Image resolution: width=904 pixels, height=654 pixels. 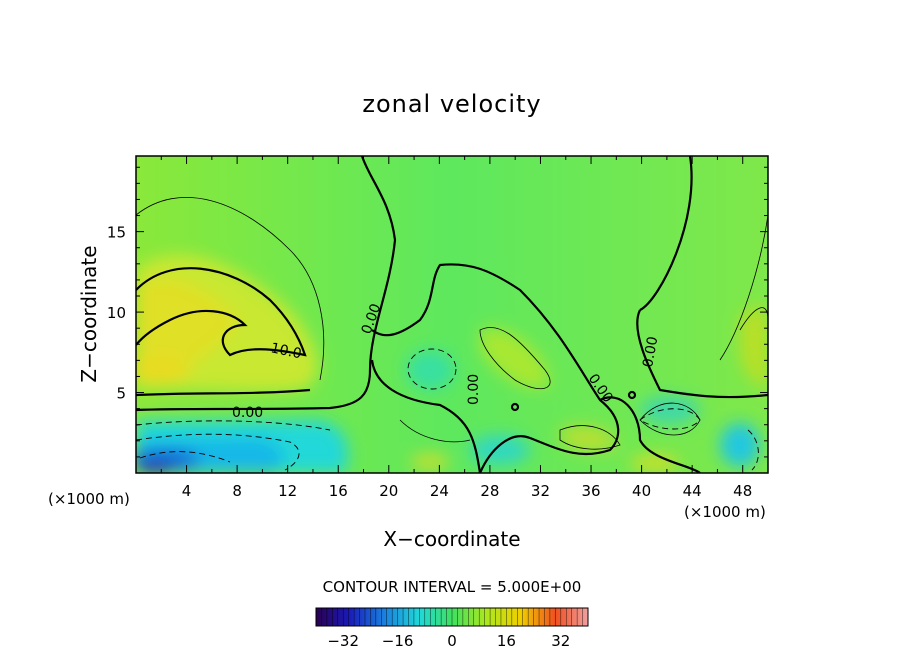 What do you see at coordinates (452, 628) in the screenshot?
I see `colorbar: −32 −16 0 16 32` at bounding box center [452, 628].